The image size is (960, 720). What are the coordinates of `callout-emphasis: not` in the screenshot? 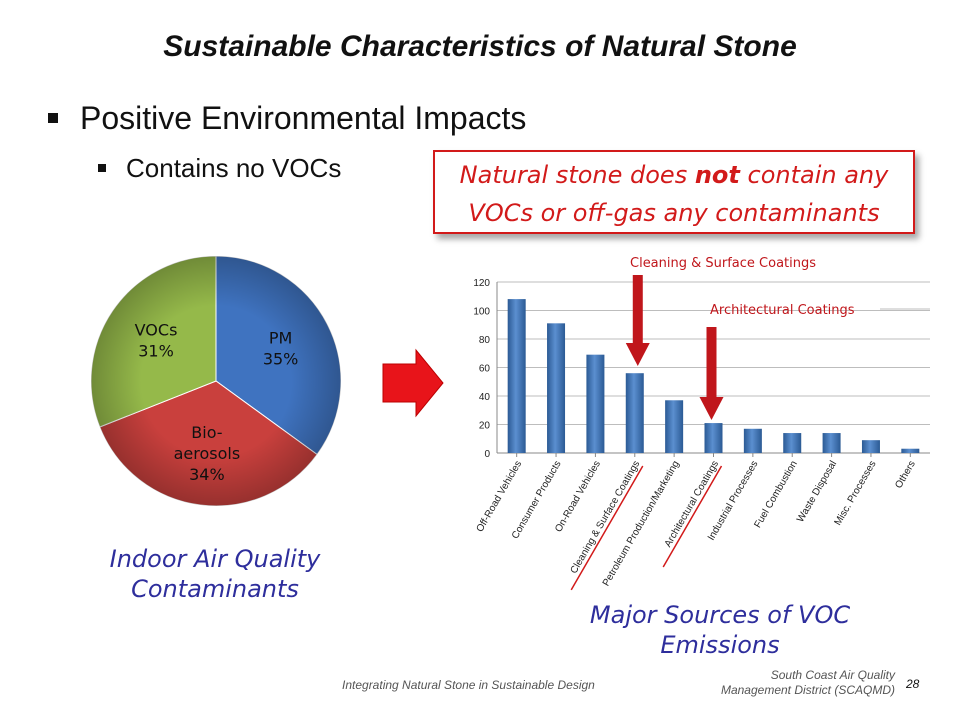 It's located at (717, 175).